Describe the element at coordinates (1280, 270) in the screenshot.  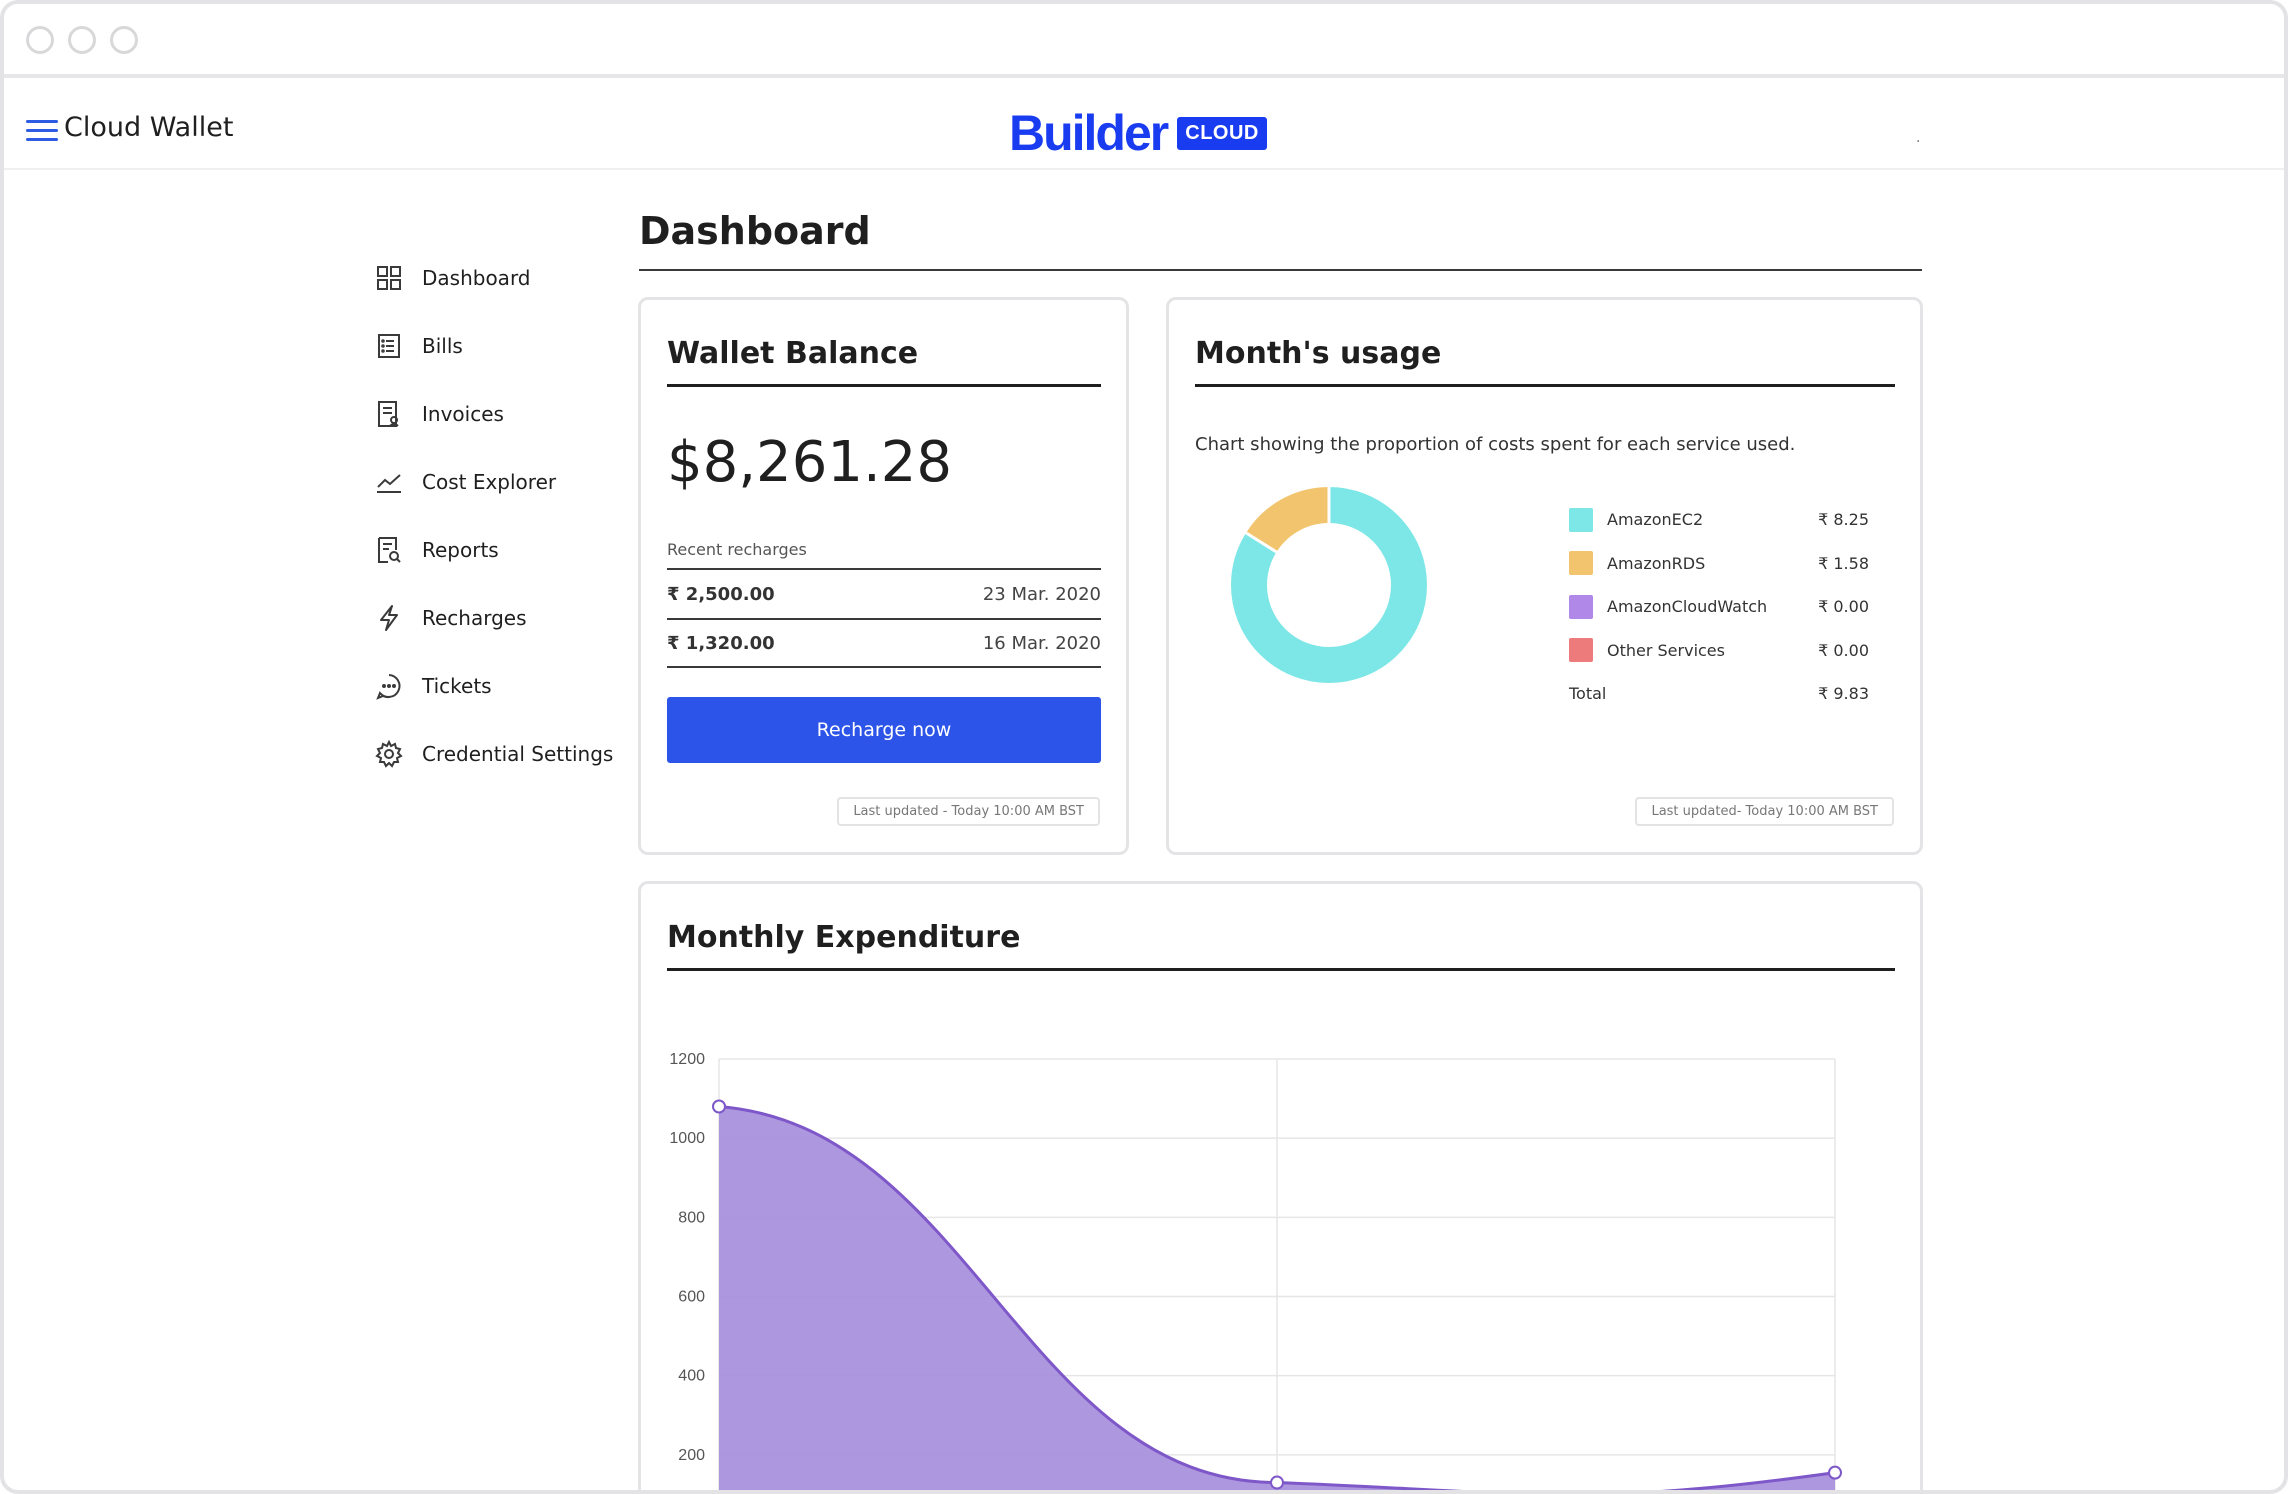
I see `page-title-divider` at that location.